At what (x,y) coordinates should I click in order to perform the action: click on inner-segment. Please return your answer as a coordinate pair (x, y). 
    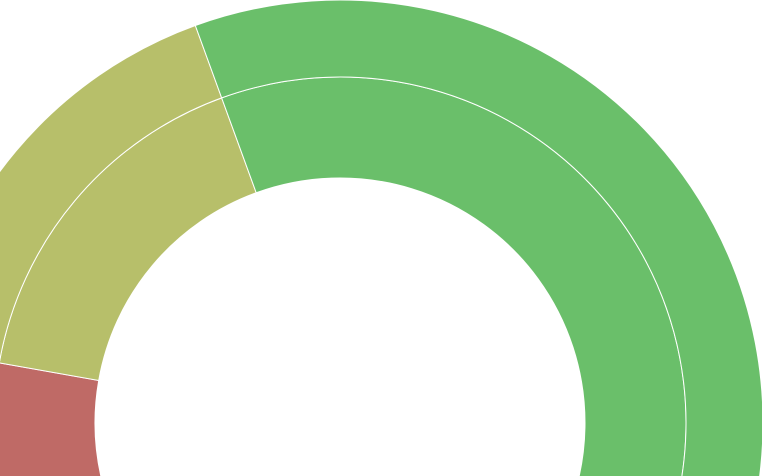
    Looking at the image, I should click on (51, 419).